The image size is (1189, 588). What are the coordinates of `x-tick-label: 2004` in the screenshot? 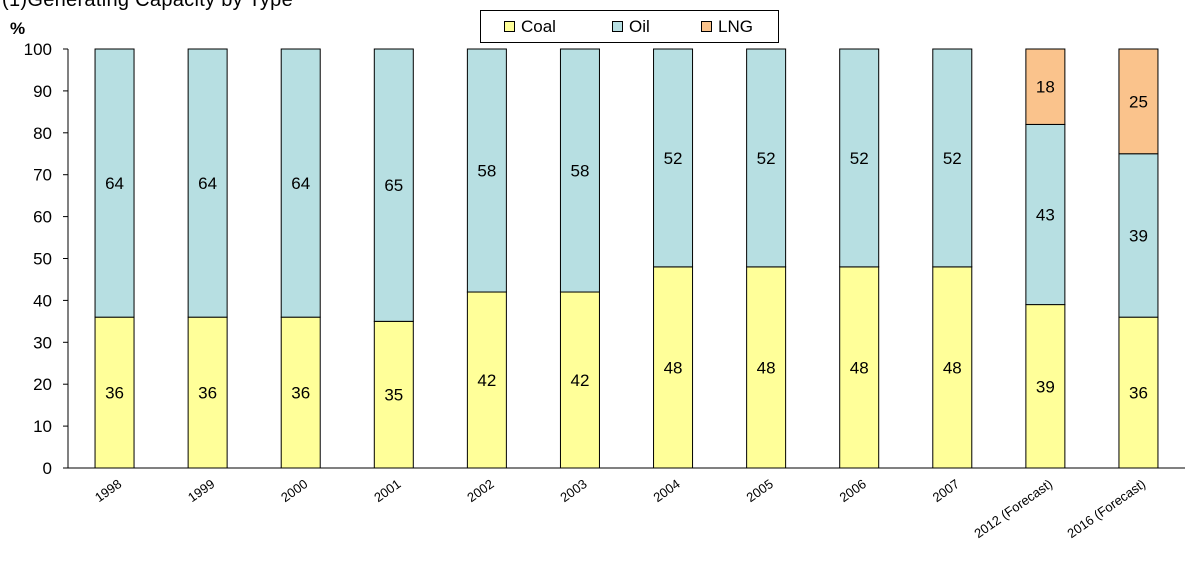 It's located at (666, 490).